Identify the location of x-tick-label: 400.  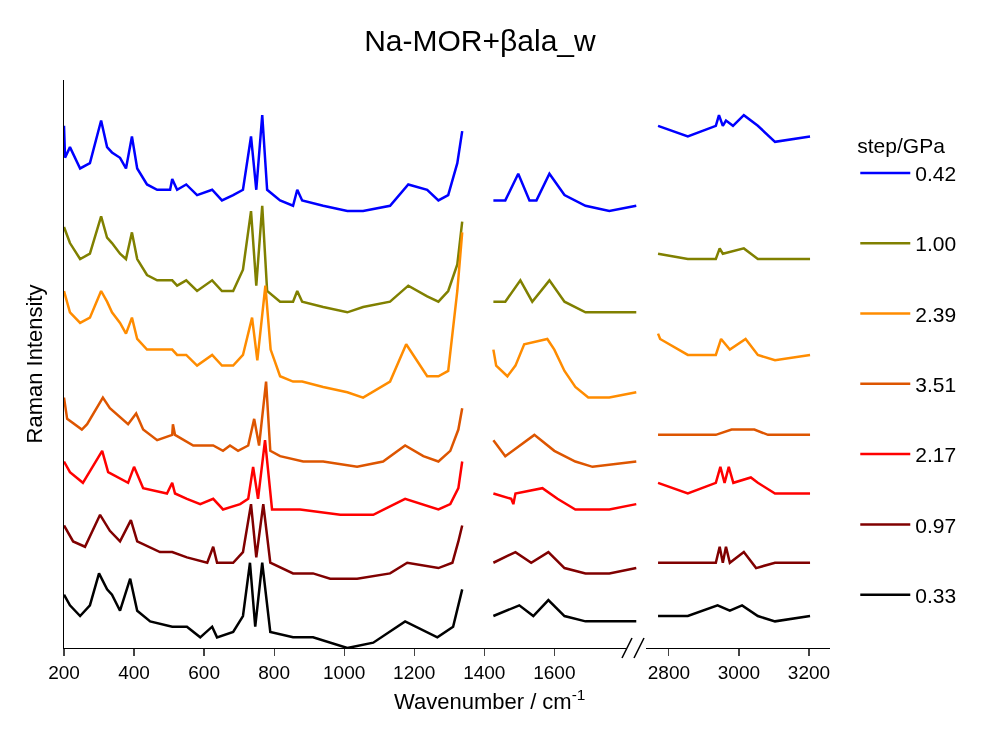
(134, 672).